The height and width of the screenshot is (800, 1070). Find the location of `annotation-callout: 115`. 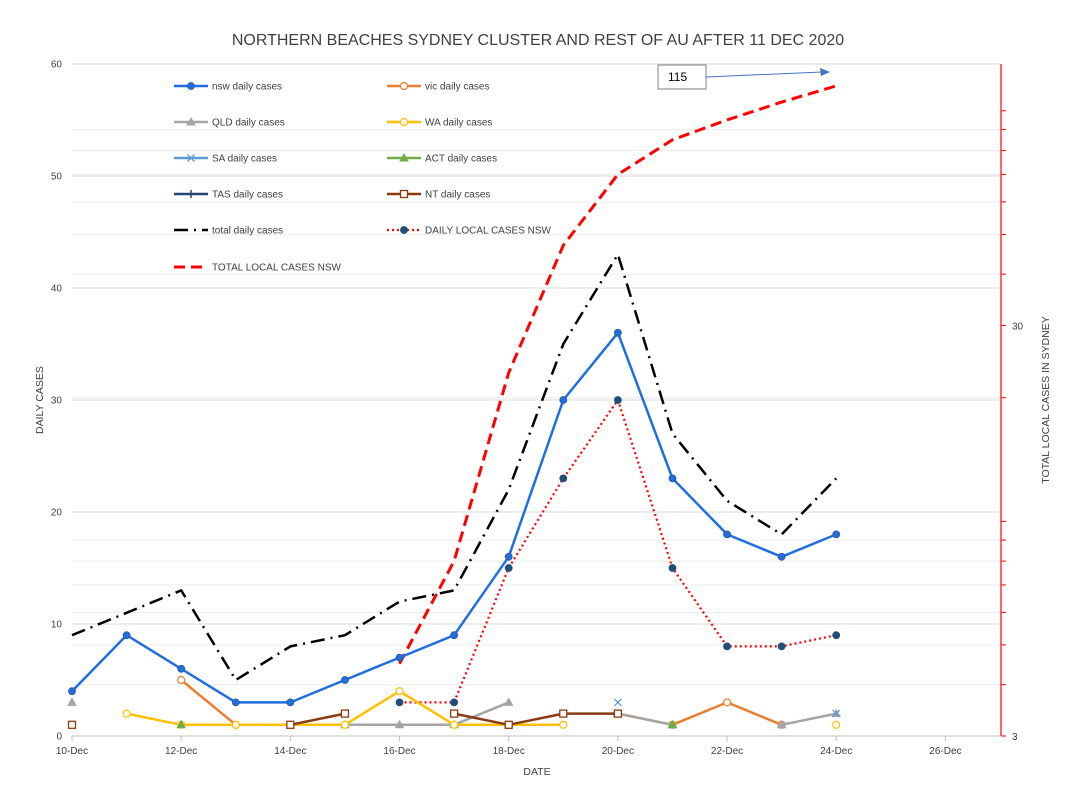

annotation-callout: 115 is located at coordinates (743, 77).